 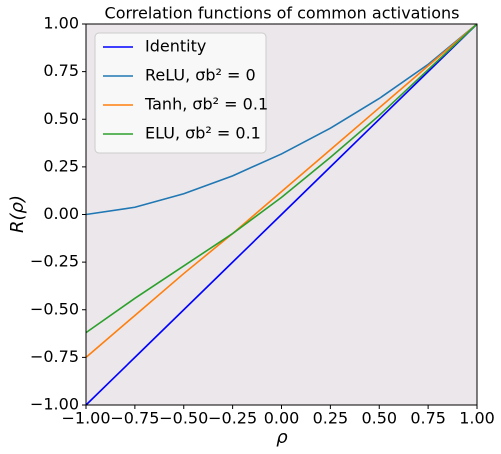 What do you see at coordinates (200, 75) in the screenshot?
I see `legend-label: ReLU, σb² = 0` at bounding box center [200, 75].